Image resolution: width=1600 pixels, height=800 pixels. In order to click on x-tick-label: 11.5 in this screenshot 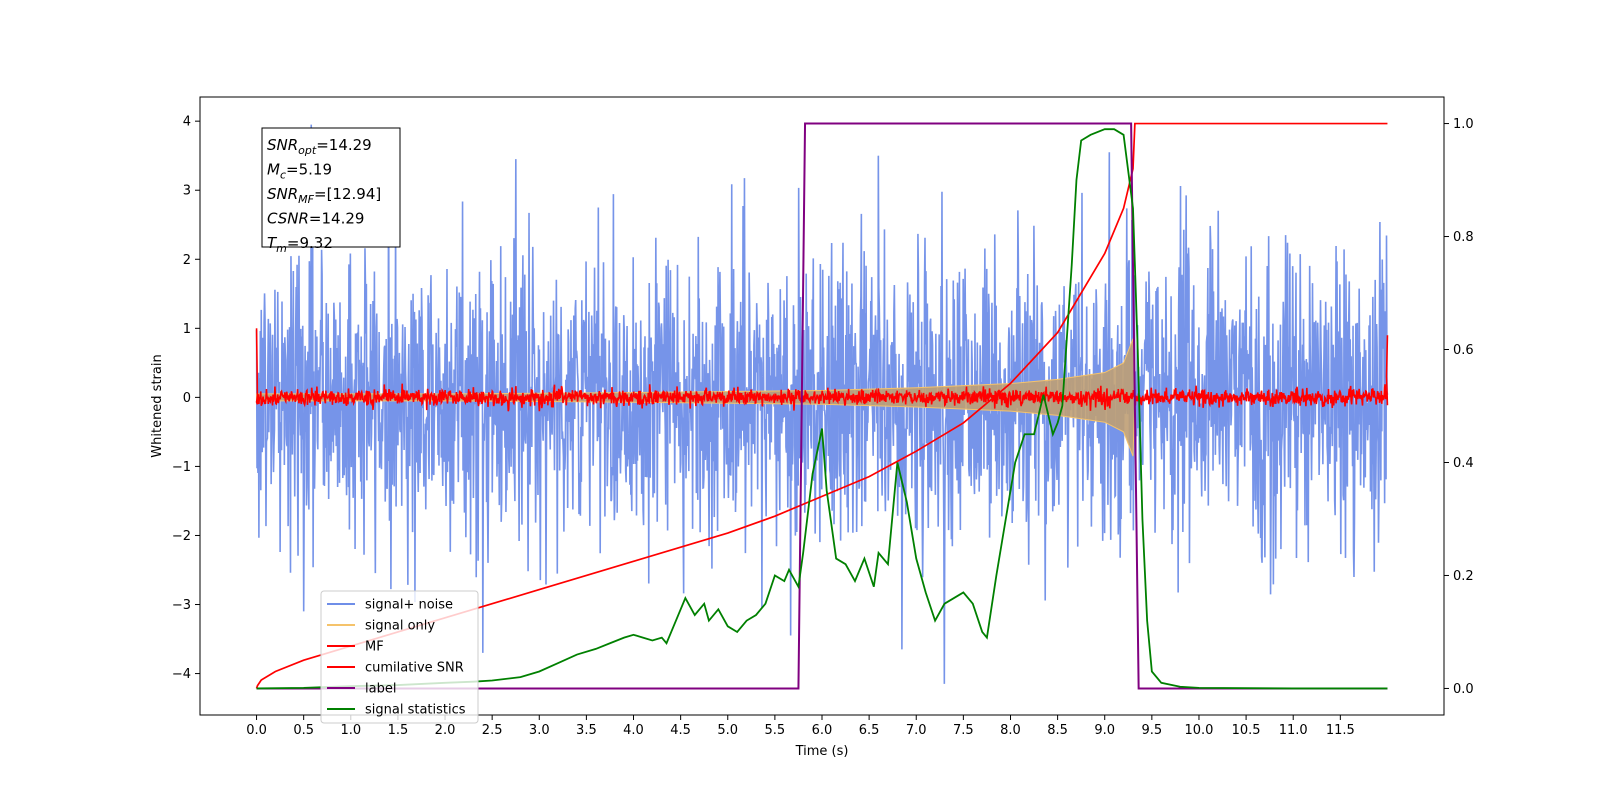, I will do `click(1340, 730)`.